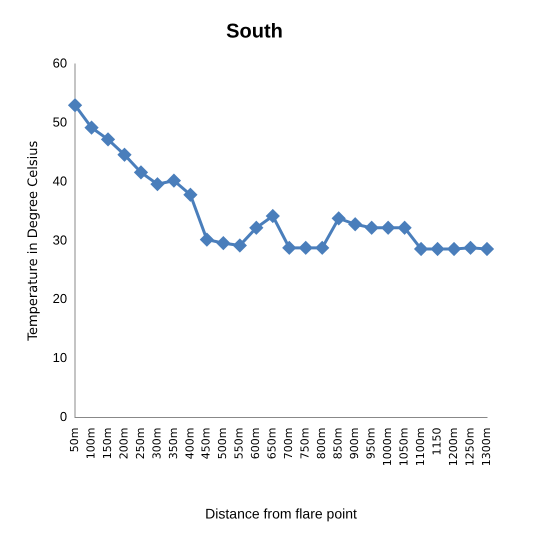  I want to click on x-tick-label: 500m, so click(223, 443).